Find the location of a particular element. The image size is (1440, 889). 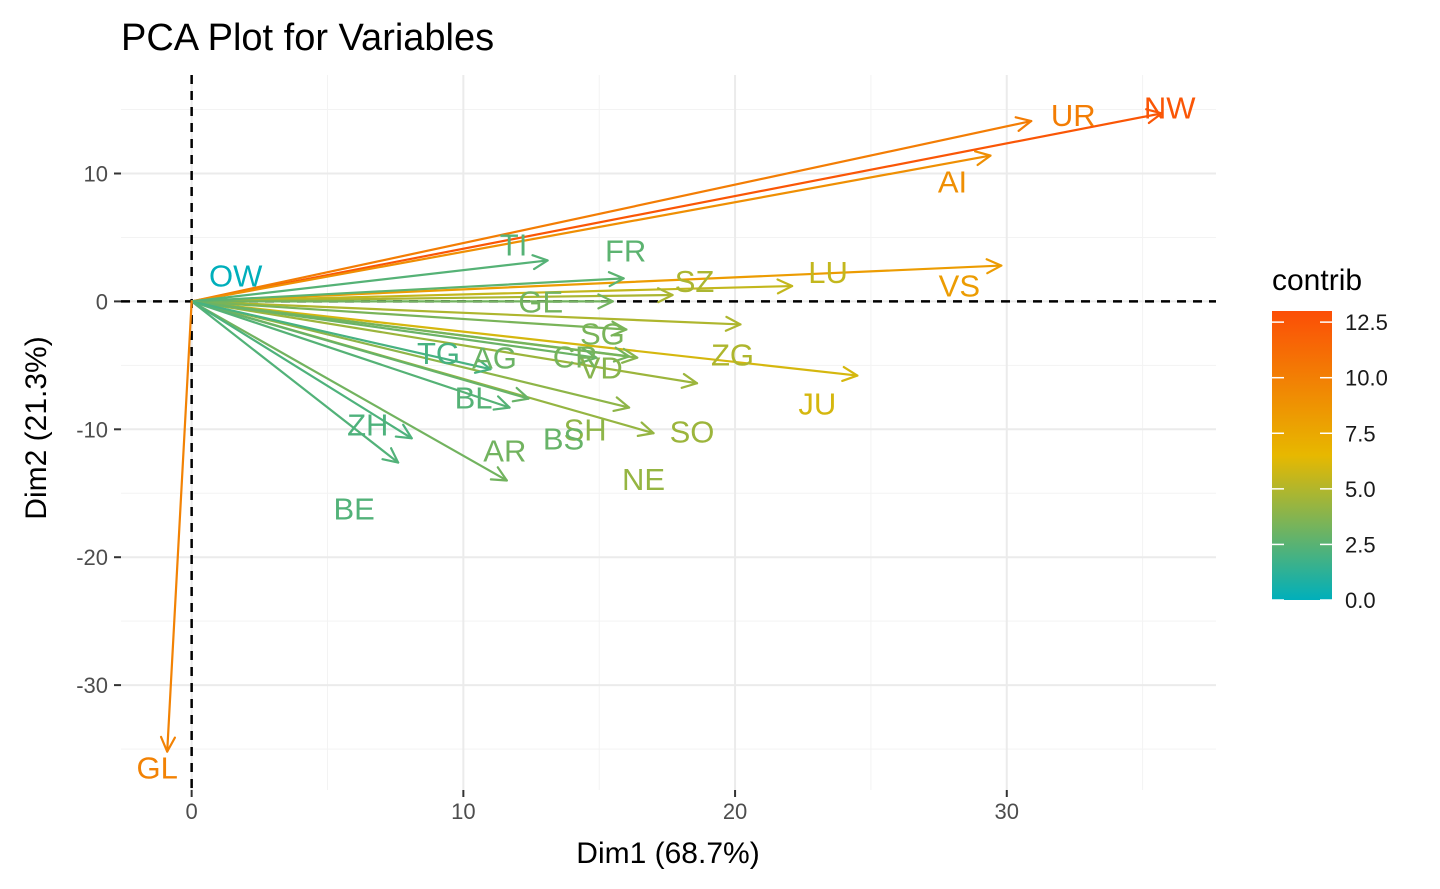

arrow-ur is located at coordinates (611, 209).